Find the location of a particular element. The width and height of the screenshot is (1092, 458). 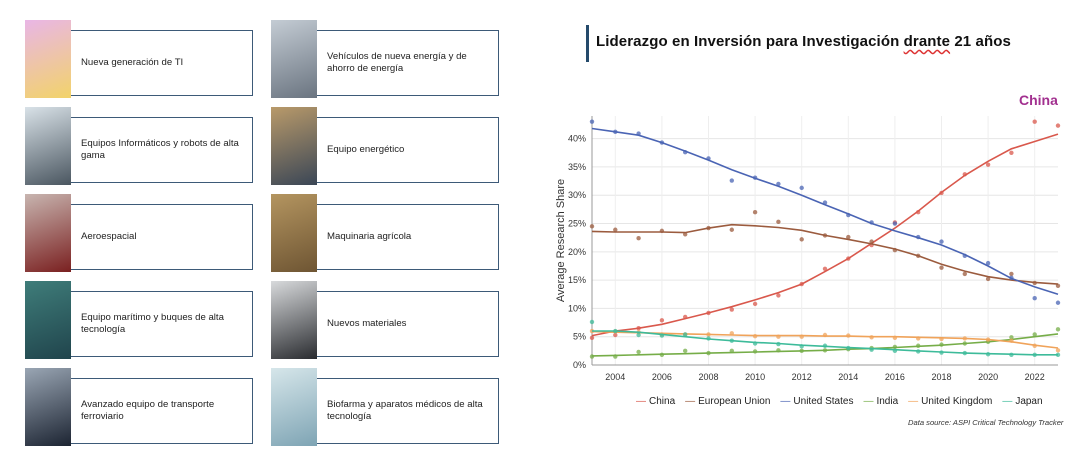

y-tick-label: 15% is located at coordinates (577, 280).